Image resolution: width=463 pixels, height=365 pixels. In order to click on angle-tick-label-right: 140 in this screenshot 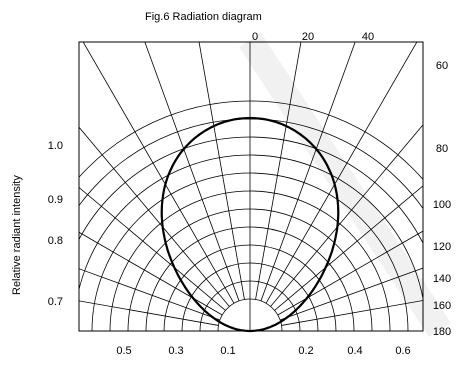, I will do `click(442, 279)`.